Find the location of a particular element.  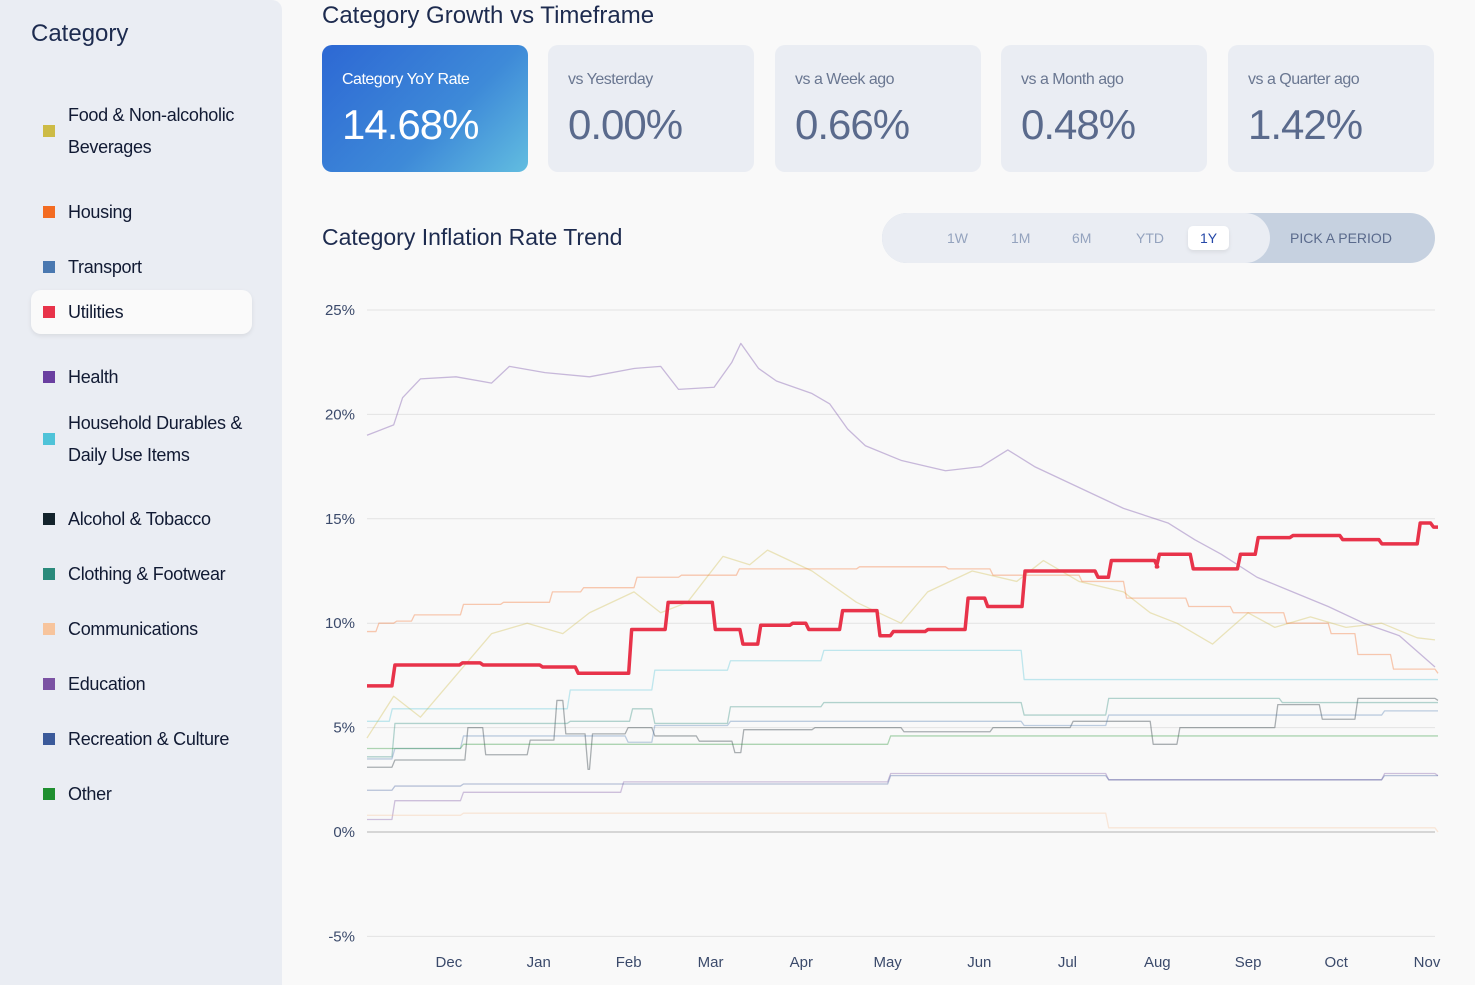

x-tick-label: Jun is located at coordinates (979, 962).